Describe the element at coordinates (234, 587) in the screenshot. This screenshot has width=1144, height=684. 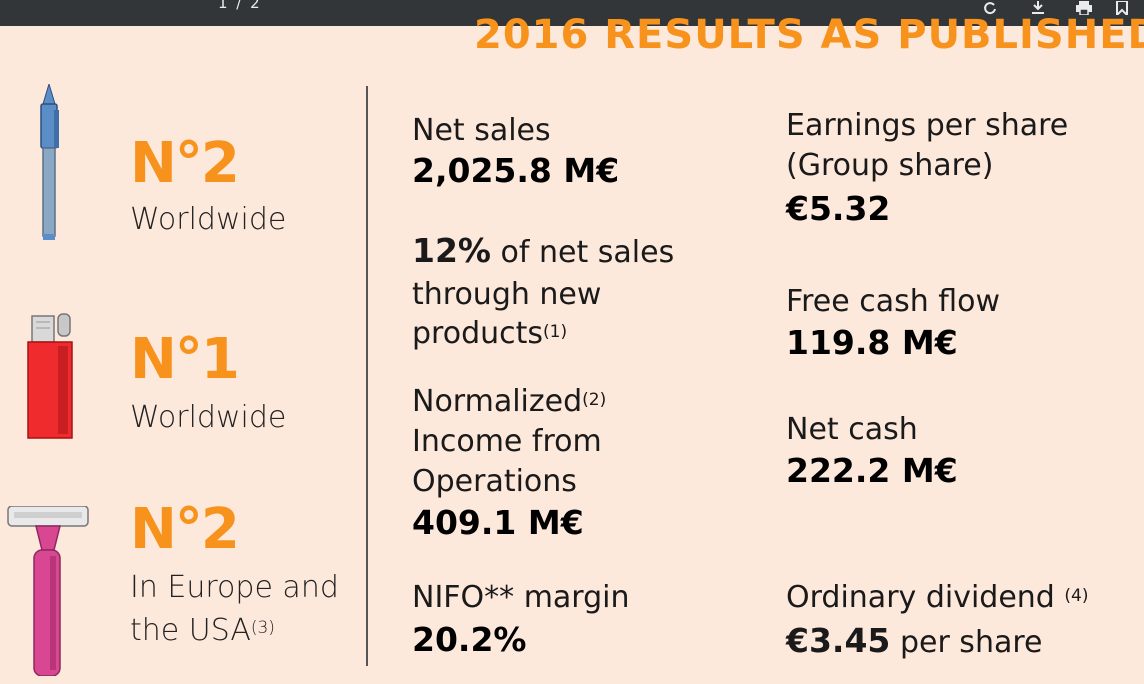
I see `rank-shavers-scope-line1: In Europe and` at that location.